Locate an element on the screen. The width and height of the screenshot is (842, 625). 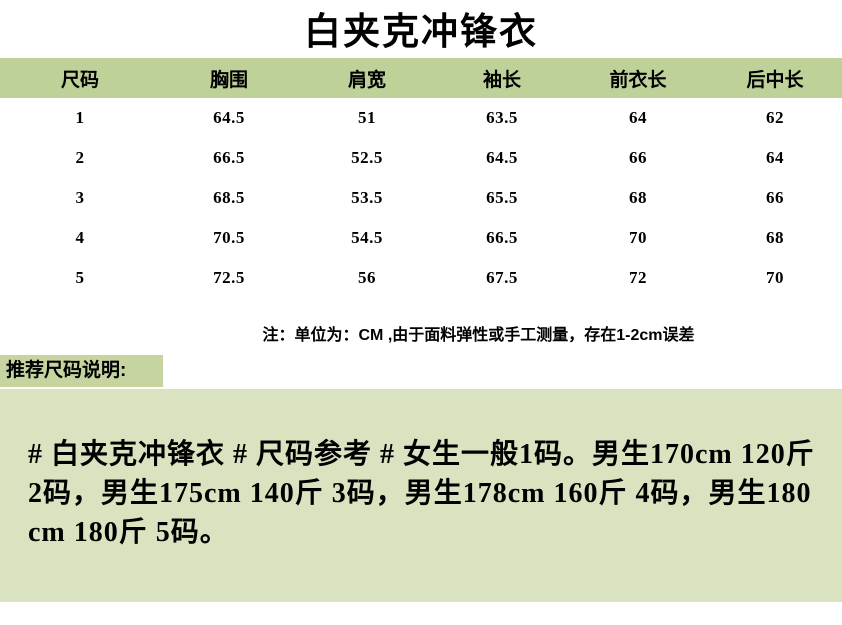
cell-shoulder: 53.5 is located at coordinates (367, 197).